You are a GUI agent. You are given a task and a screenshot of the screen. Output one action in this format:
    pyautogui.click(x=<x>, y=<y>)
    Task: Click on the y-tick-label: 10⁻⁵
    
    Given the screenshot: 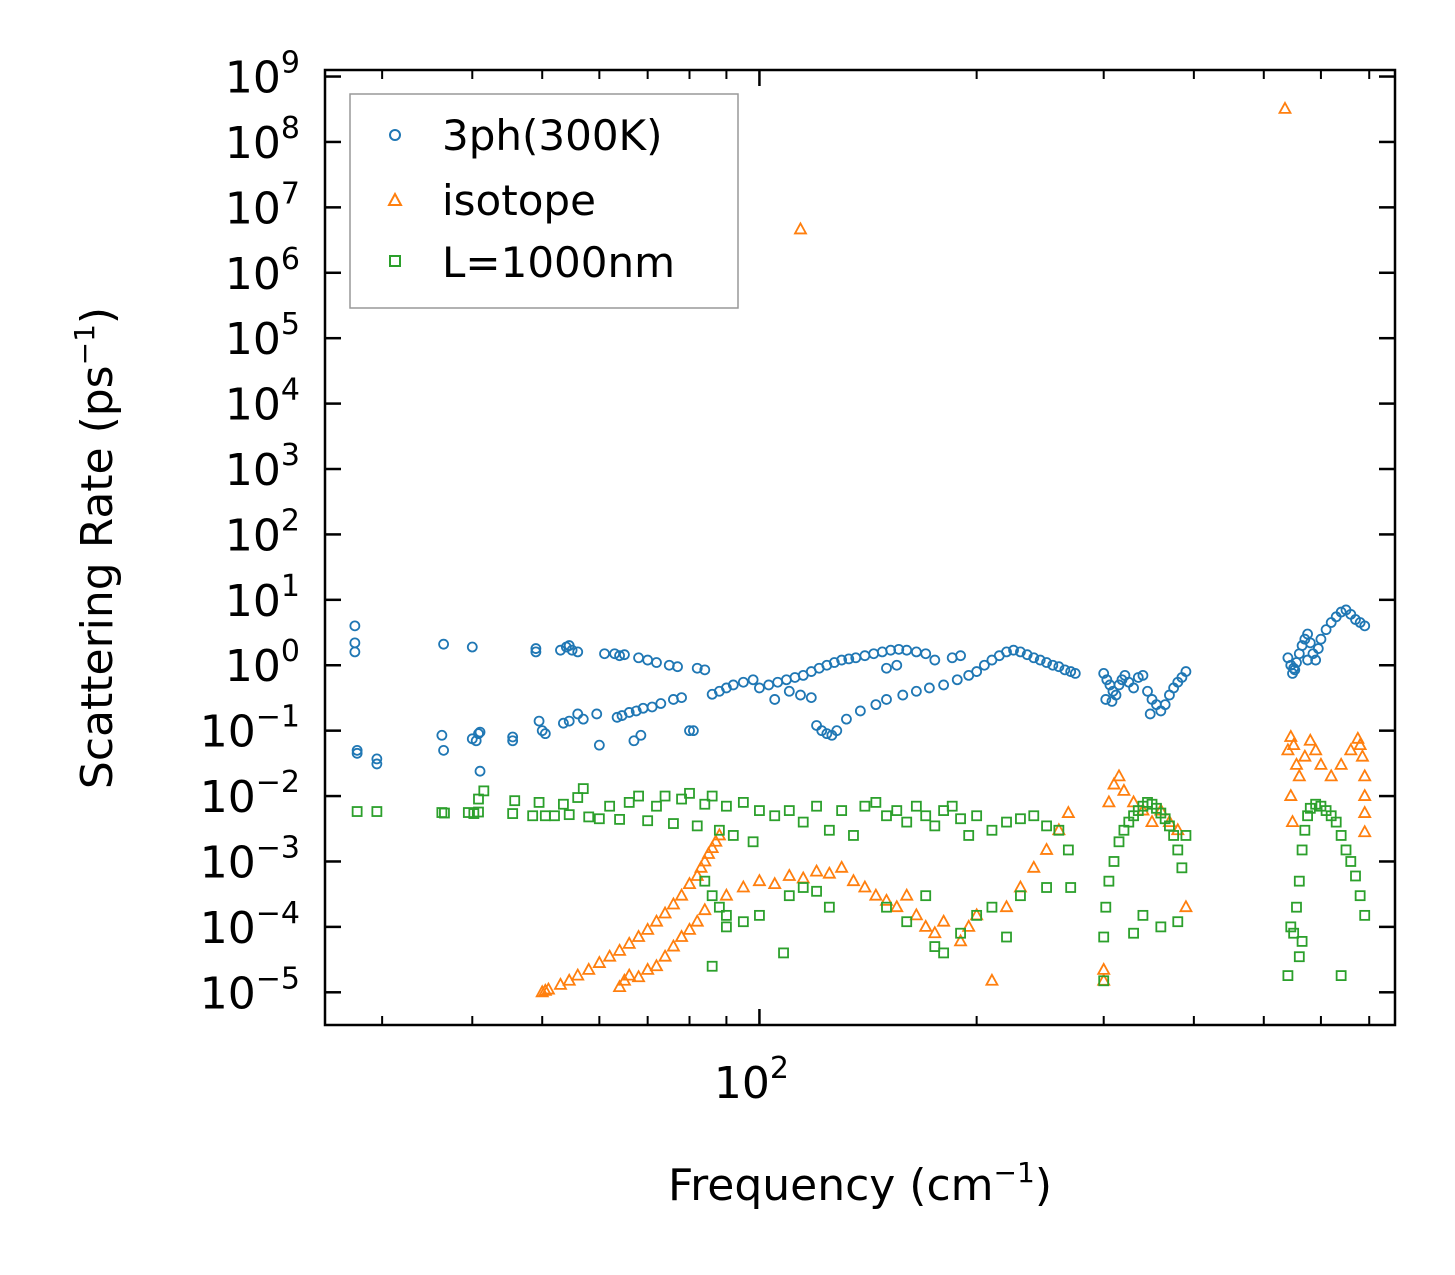 What is the action you would take?
    pyautogui.click(x=250, y=990)
    